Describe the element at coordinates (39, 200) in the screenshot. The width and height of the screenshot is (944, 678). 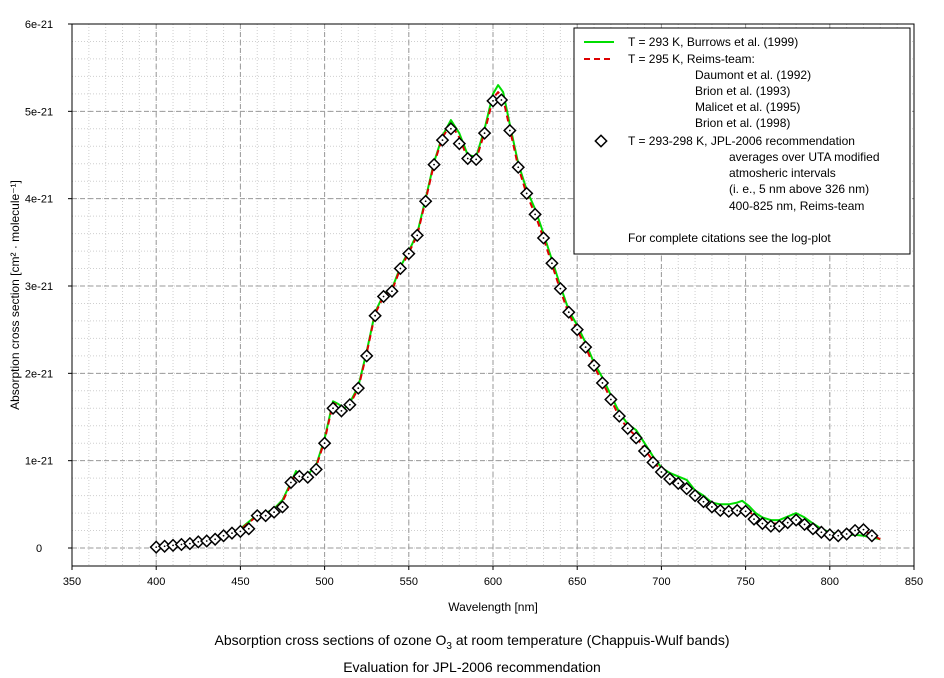
I see `y-tick-label: 4e-21` at that location.